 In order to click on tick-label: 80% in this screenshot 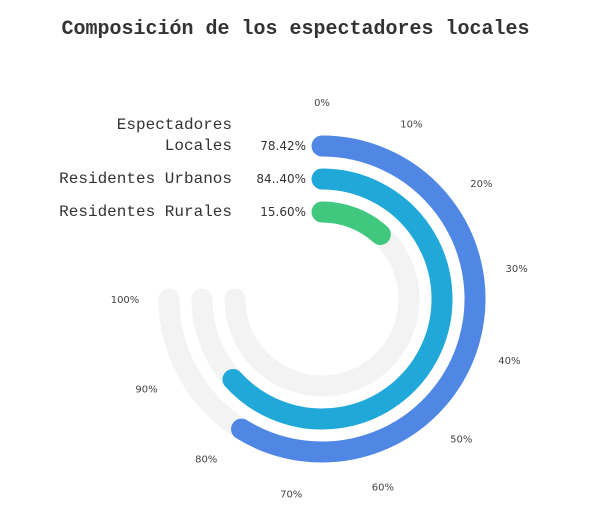, I will do `click(206, 459)`.